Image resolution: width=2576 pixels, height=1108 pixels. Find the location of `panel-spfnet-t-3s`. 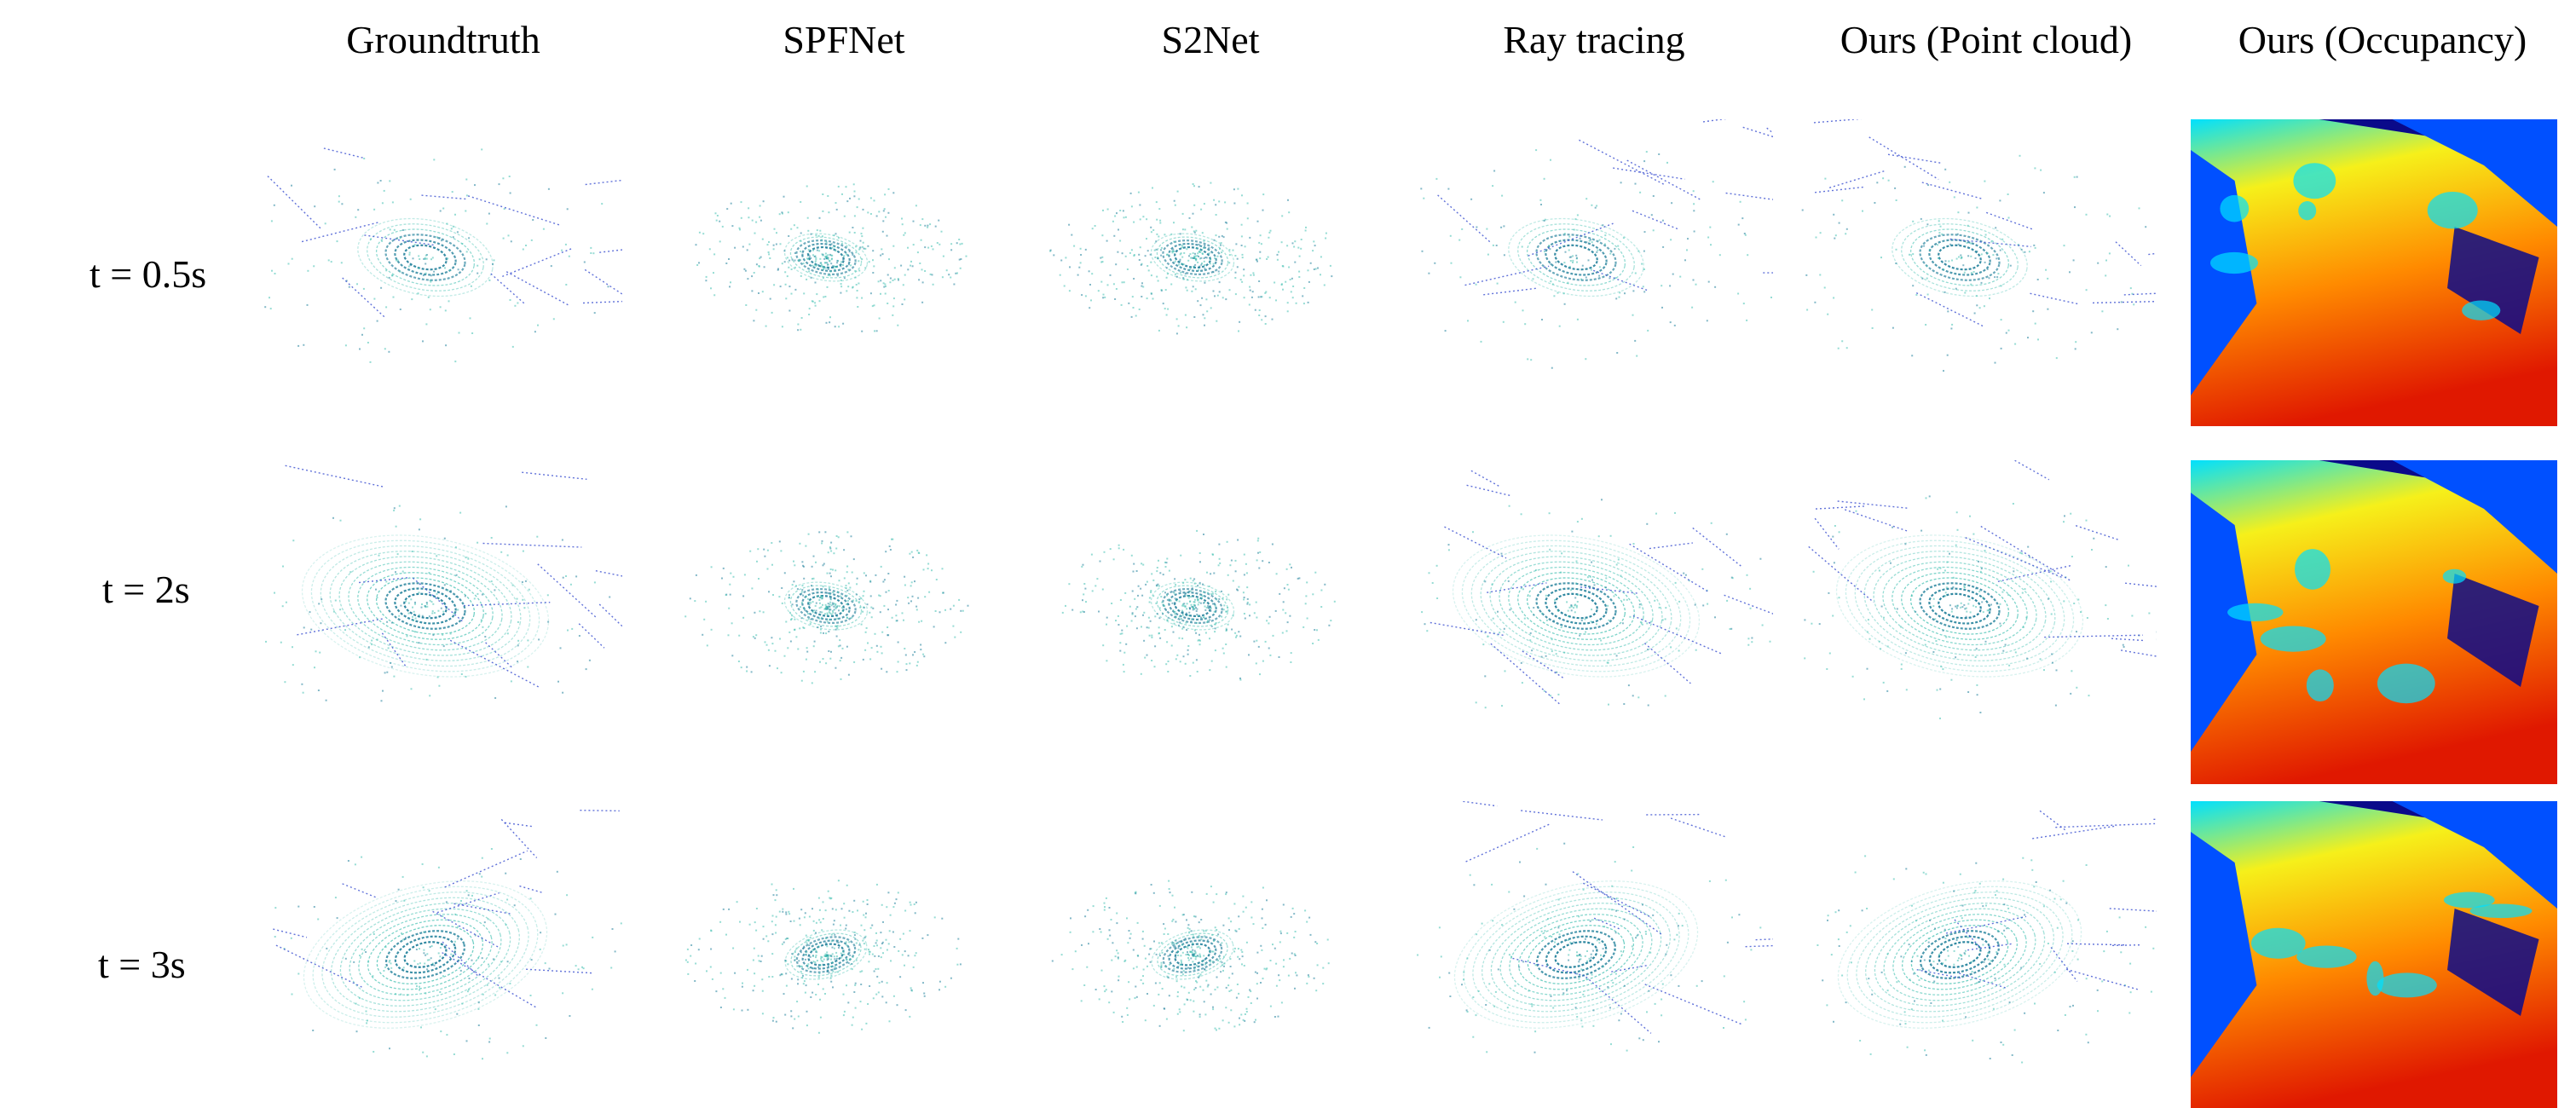

panel-spfnet-t-3s is located at coordinates (844, 954).